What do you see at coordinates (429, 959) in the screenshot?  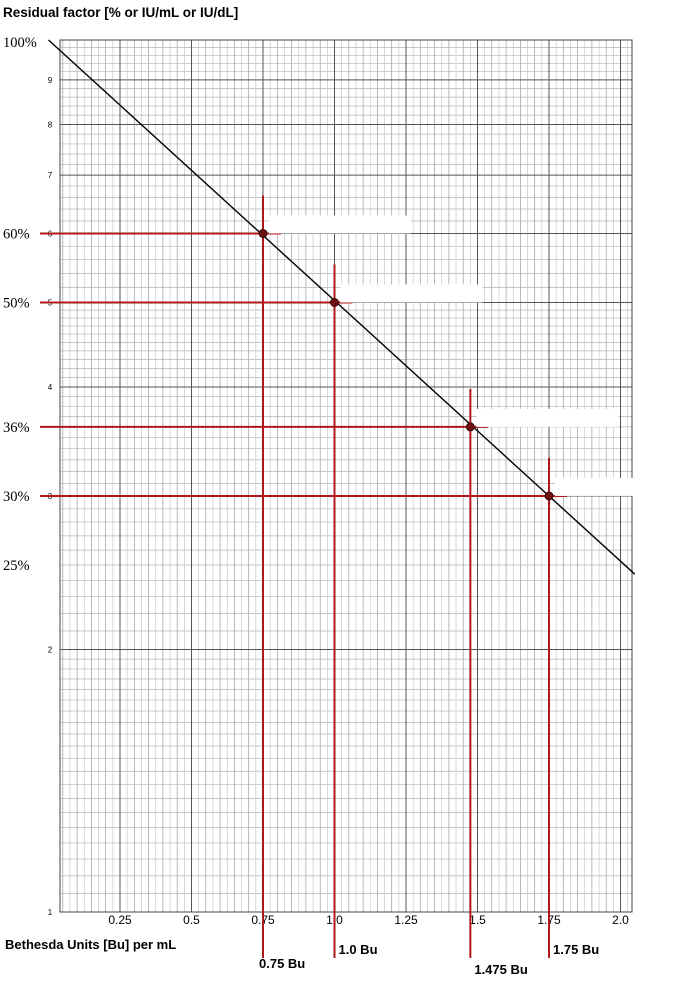 I see `bu-point-labels: 0.75 Bu 1.0 Bu 1.475 Bu 1.75 Bu` at bounding box center [429, 959].